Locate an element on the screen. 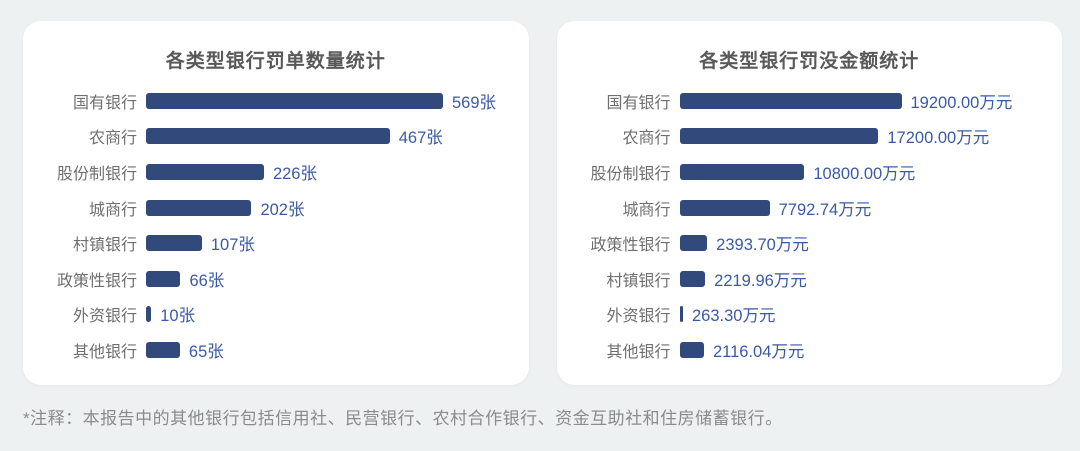 The image size is (1080, 451). chart-row: 国有银行 19200.00万元 is located at coordinates (810, 101).